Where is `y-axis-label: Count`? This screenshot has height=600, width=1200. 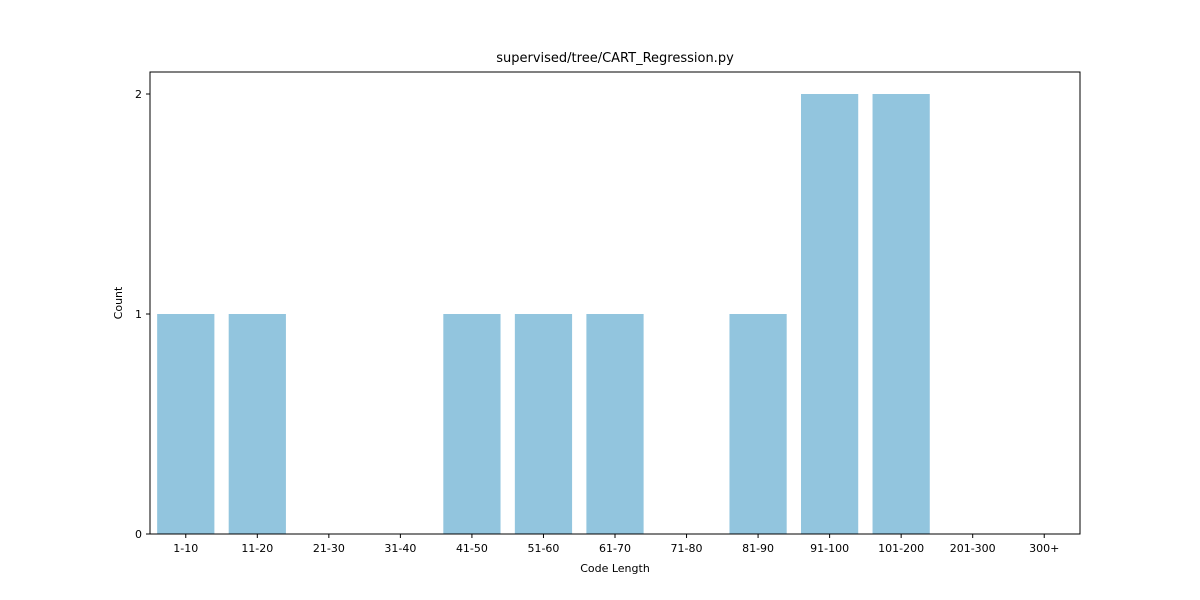 y-axis-label: Count is located at coordinates (118, 302).